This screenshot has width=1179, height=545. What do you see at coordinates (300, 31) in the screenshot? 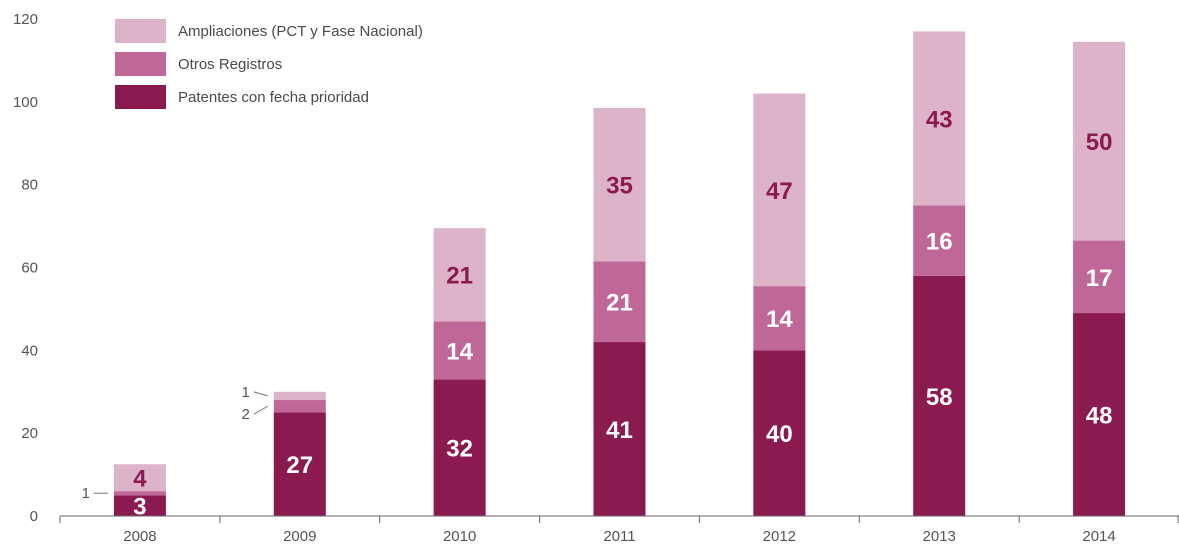
I see `legend-label: Ampliaciones (PCT y Fase Nacional)` at bounding box center [300, 31].